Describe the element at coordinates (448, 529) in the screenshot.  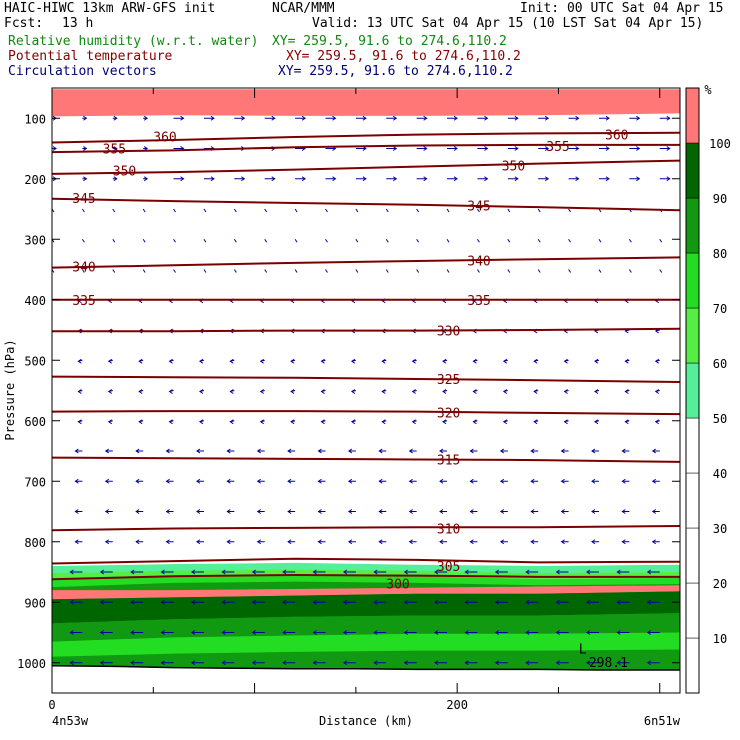
I see `theta-label-310: 310` at that location.